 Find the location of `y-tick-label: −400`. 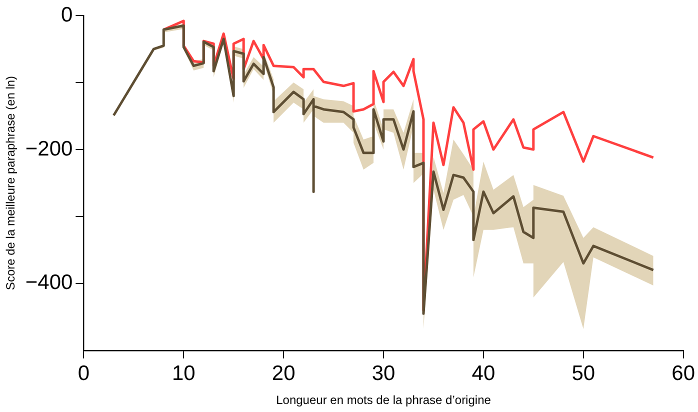

y-tick-label: −400 is located at coordinates (49, 282).